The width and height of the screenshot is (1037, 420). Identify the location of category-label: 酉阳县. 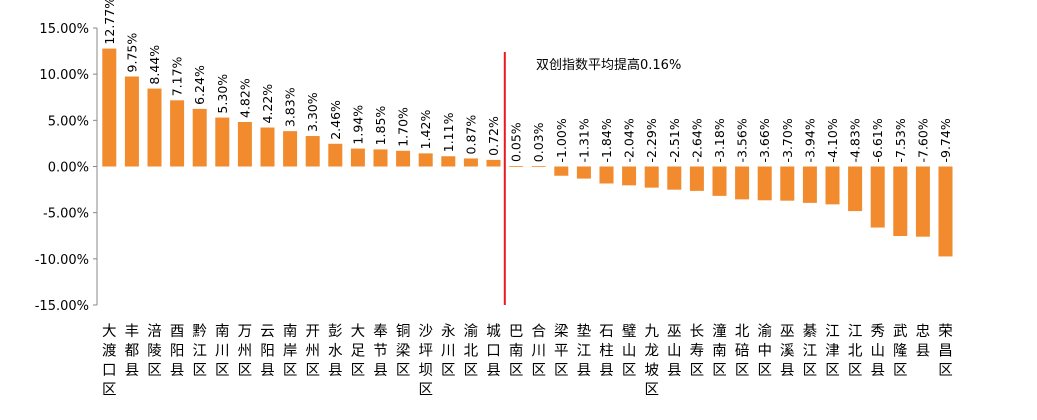
(177, 351).